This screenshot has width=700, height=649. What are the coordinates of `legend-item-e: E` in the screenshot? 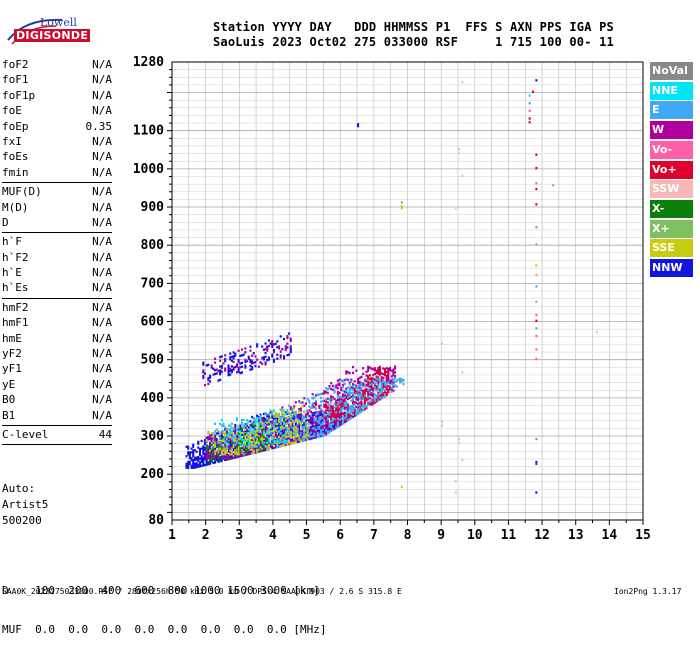 It's located at (671, 110).